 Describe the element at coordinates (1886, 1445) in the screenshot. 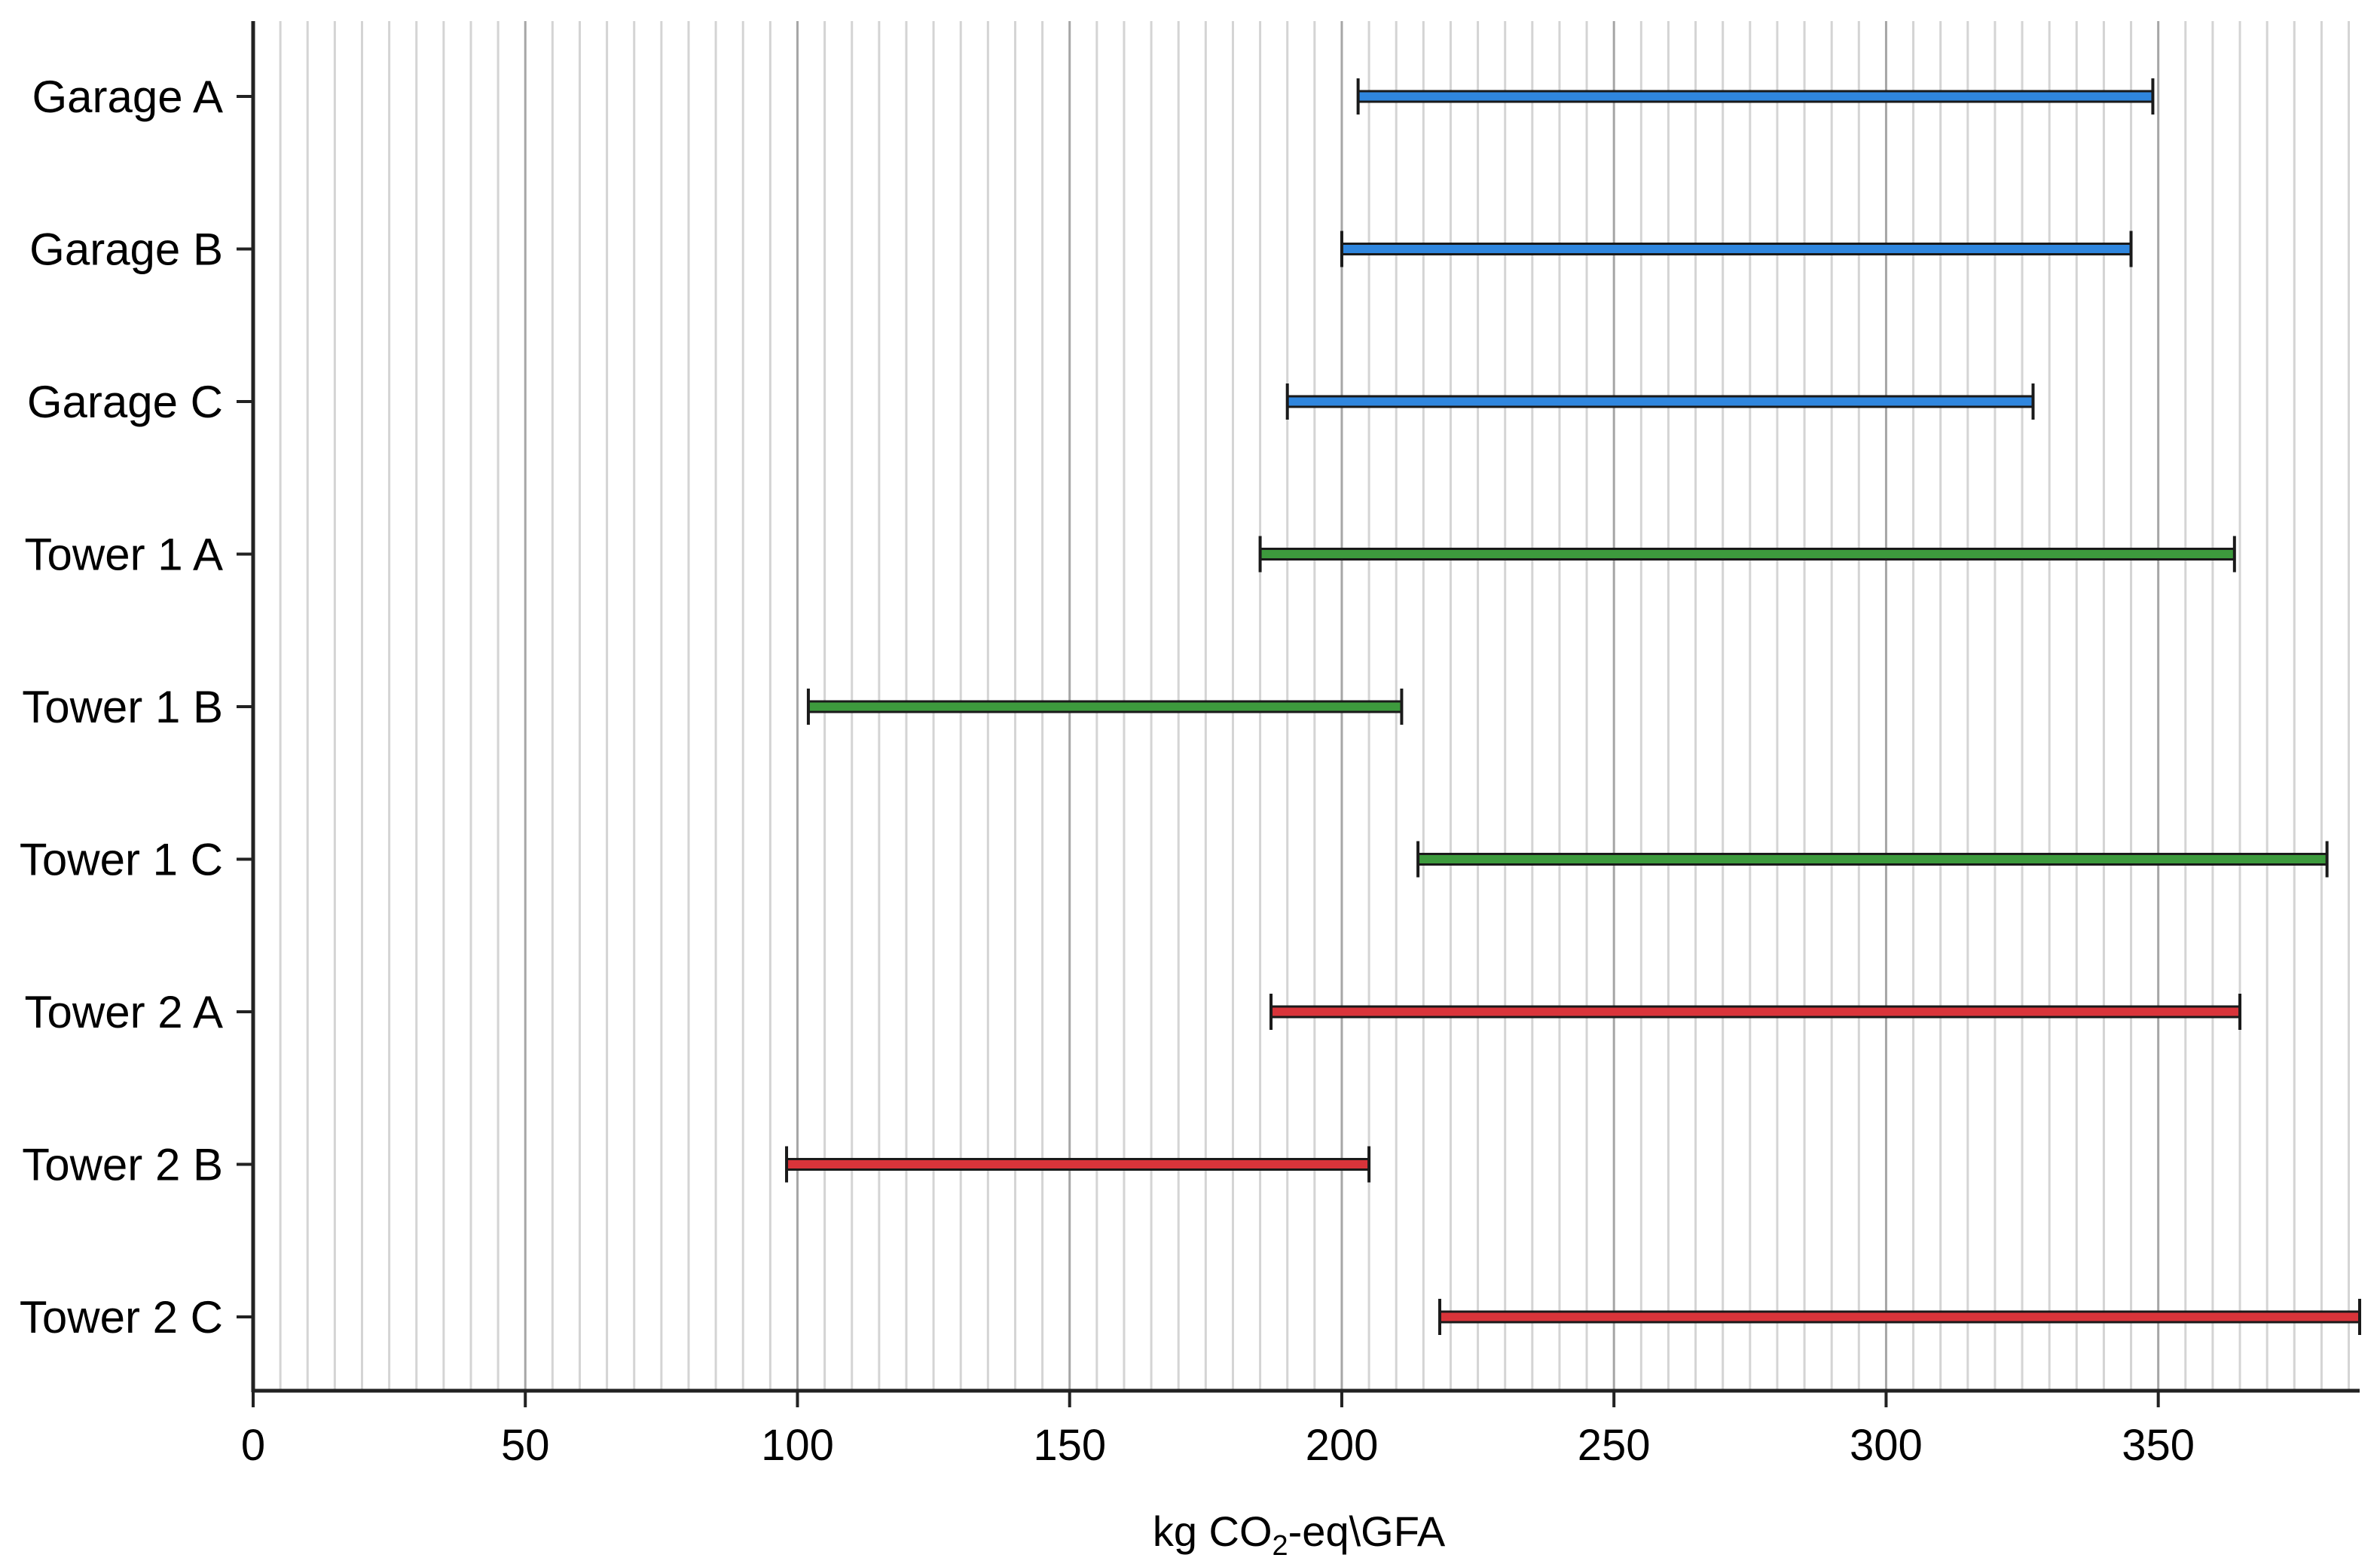

I see `x-tick-label: 300` at that location.